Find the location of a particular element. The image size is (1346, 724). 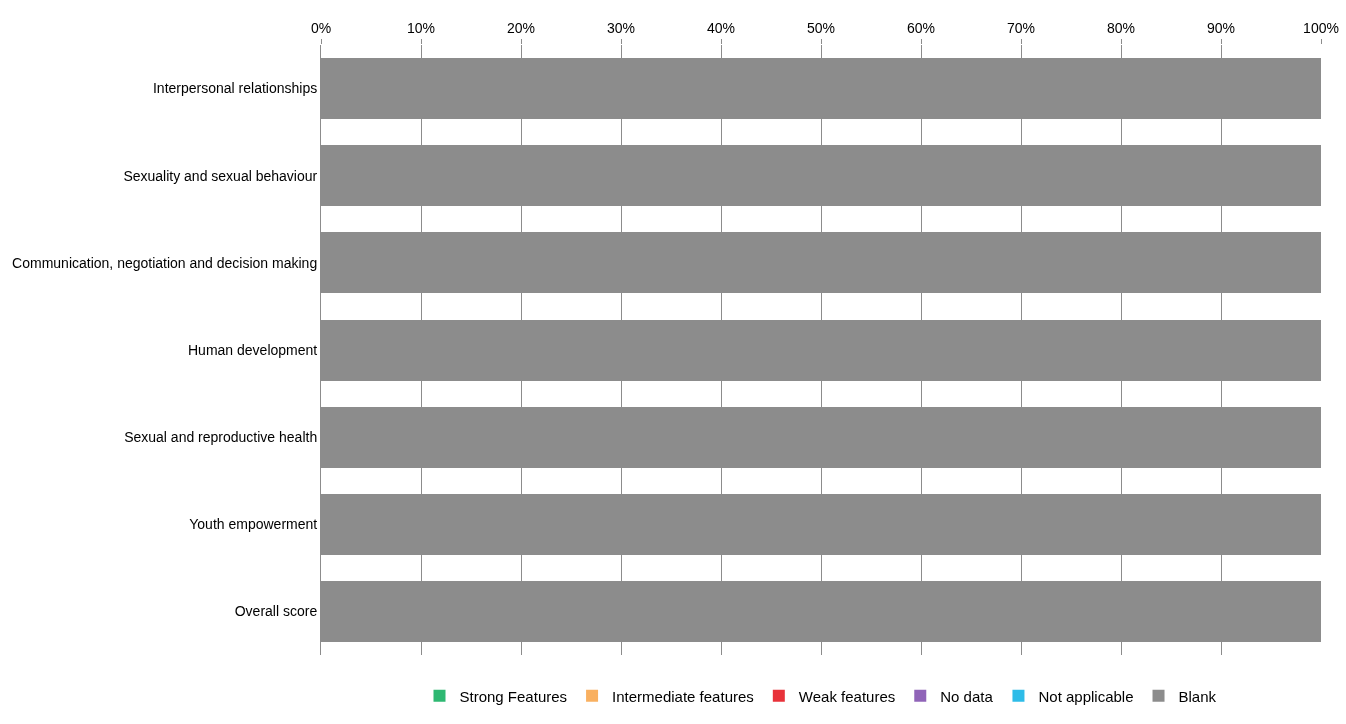

legend-label: No data is located at coordinates (967, 696).